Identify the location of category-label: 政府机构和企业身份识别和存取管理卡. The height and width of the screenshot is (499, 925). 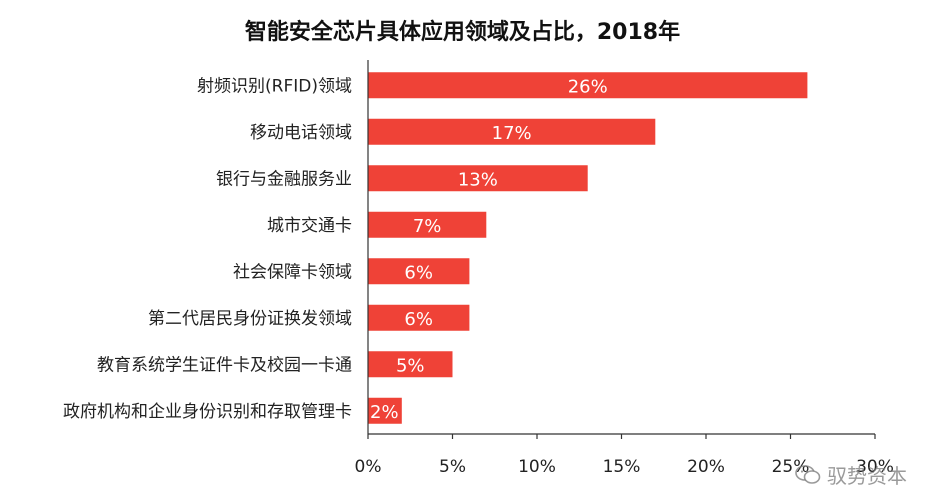
(207, 412).